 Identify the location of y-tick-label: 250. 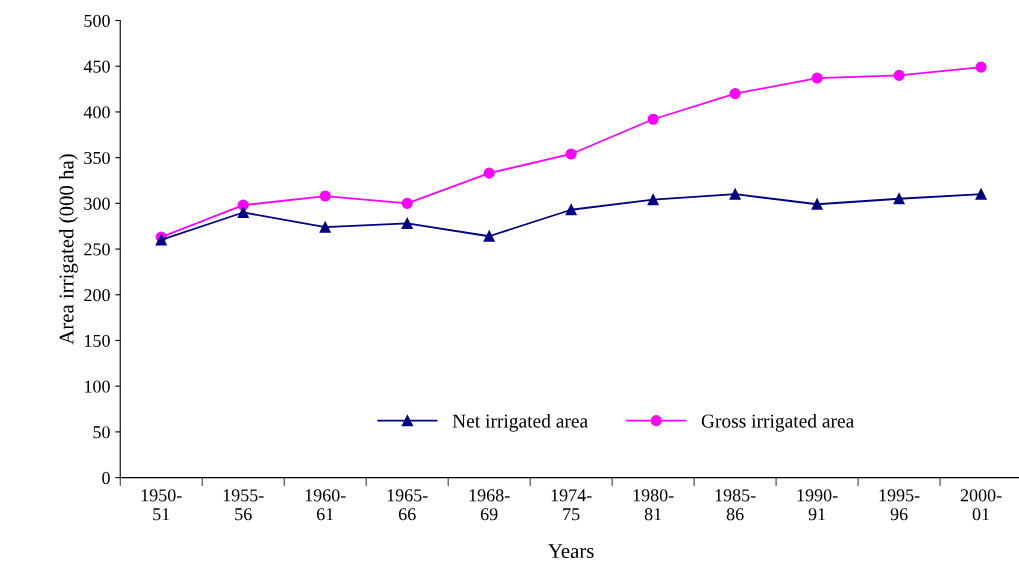
(97, 249).